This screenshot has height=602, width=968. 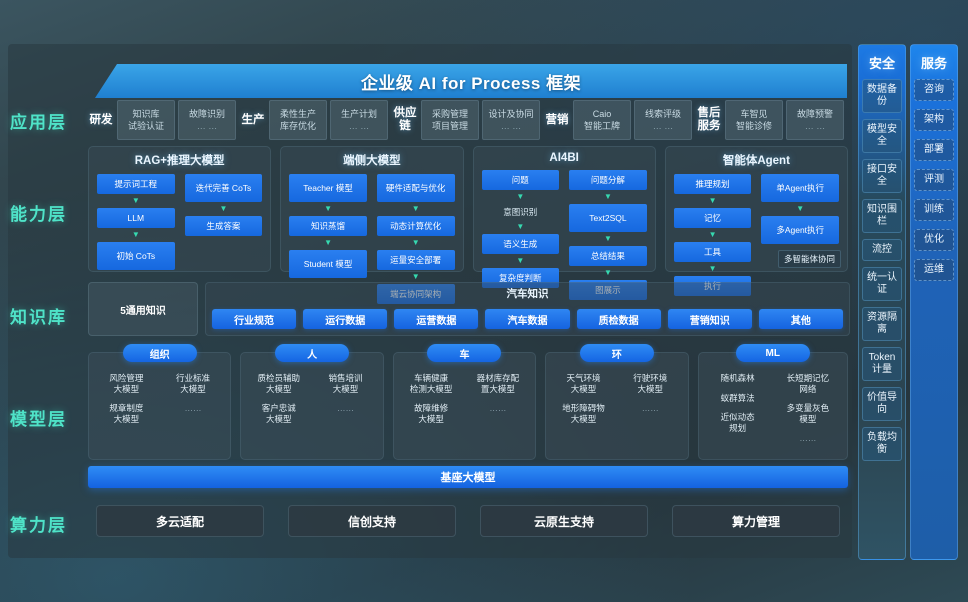 What do you see at coordinates (800, 188) in the screenshot?
I see `capability-node: 单Agent执行` at bounding box center [800, 188].